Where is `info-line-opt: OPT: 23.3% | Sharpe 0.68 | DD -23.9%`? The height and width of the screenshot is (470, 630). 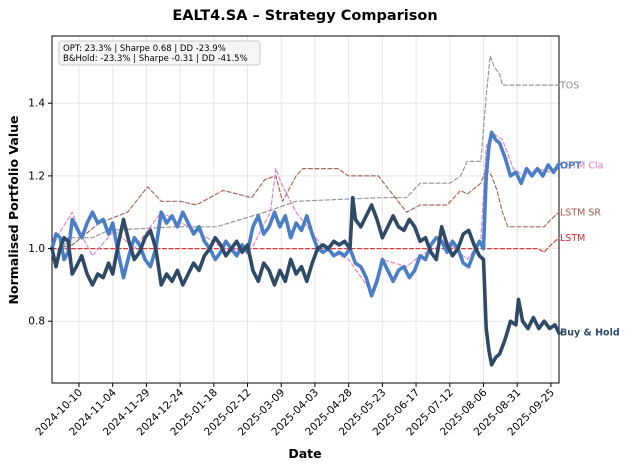
info-line-opt: OPT: 23.3% | Sharpe 0.68 | DD -23.9% is located at coordinates (144, 49).